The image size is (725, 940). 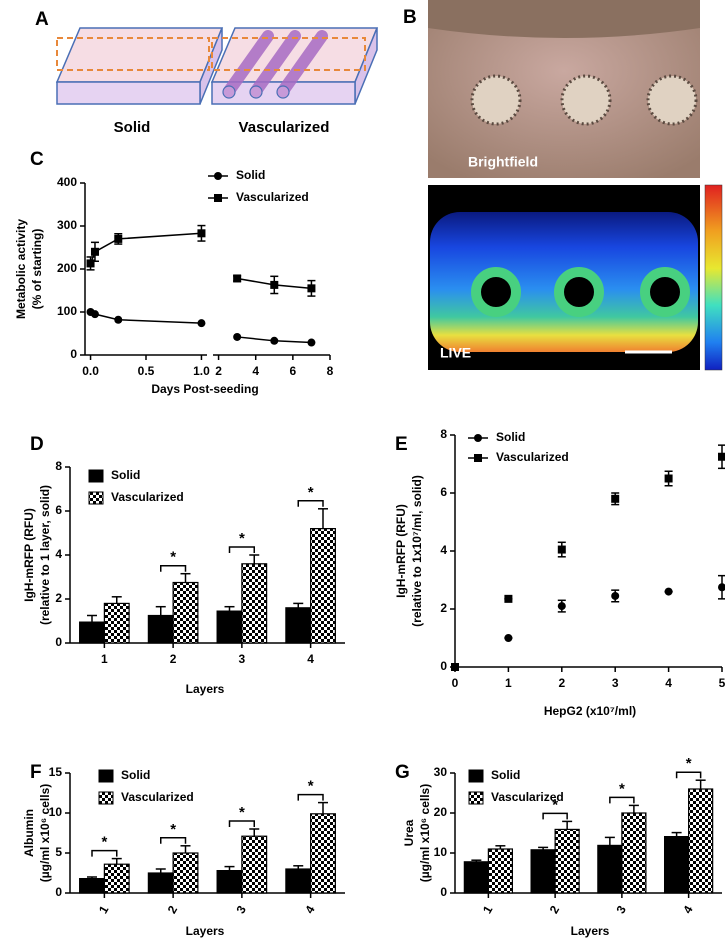 What do you see at coordinates (417, 551) in the screenshot?
I see `y-axis-label: (relative to 1x10⁷/ml, solid)` at bounding box center [417, 551].